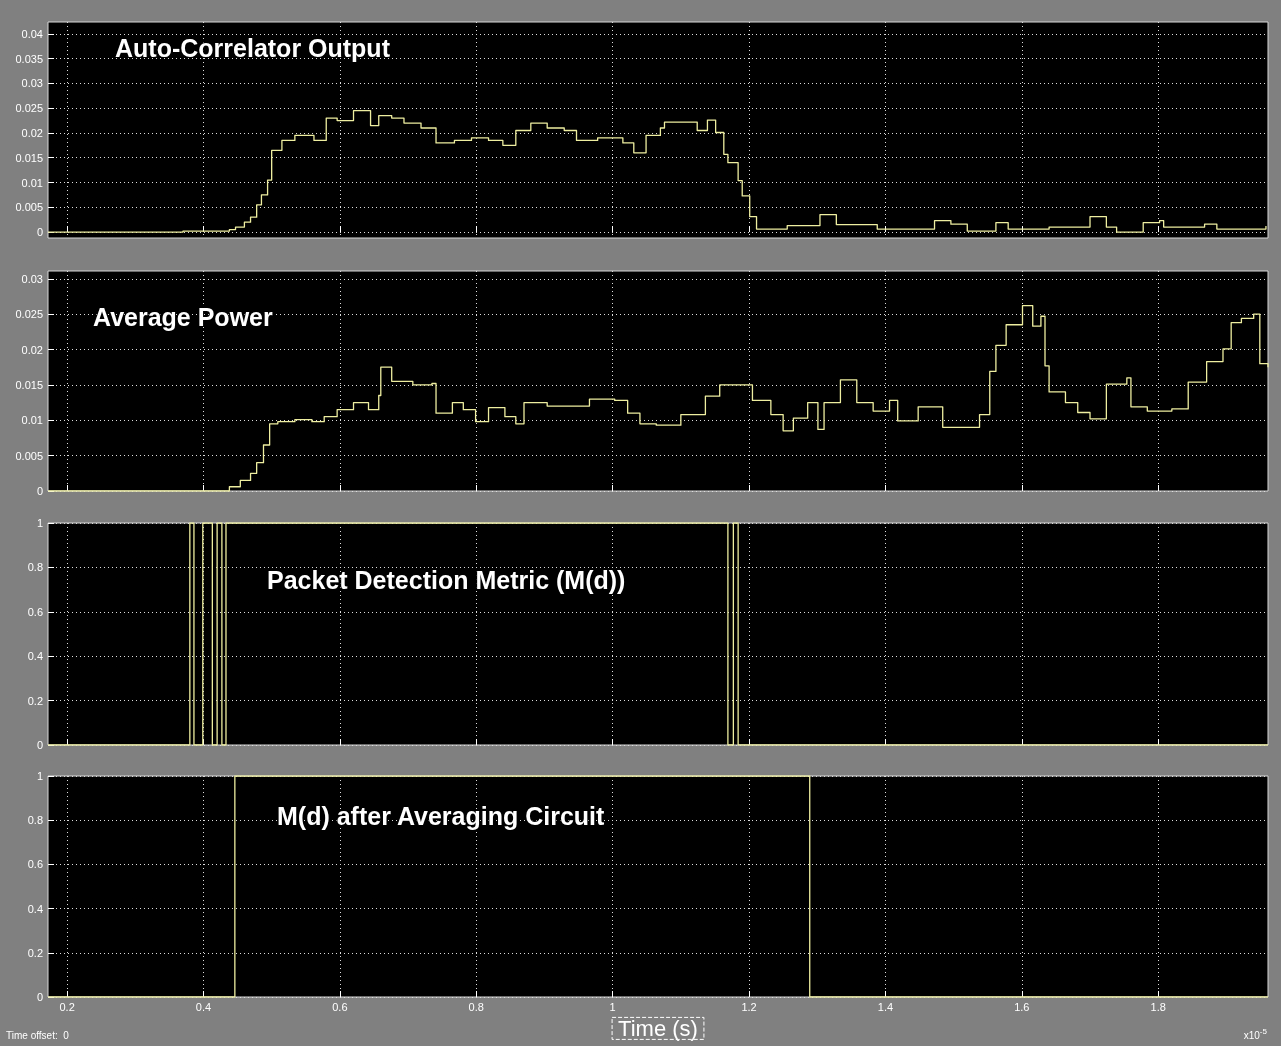  What do you see at coordinates (749, 1006) in the screenshot?
I see `x-tick-label: 1.2` at bounding box center [749, 1006].